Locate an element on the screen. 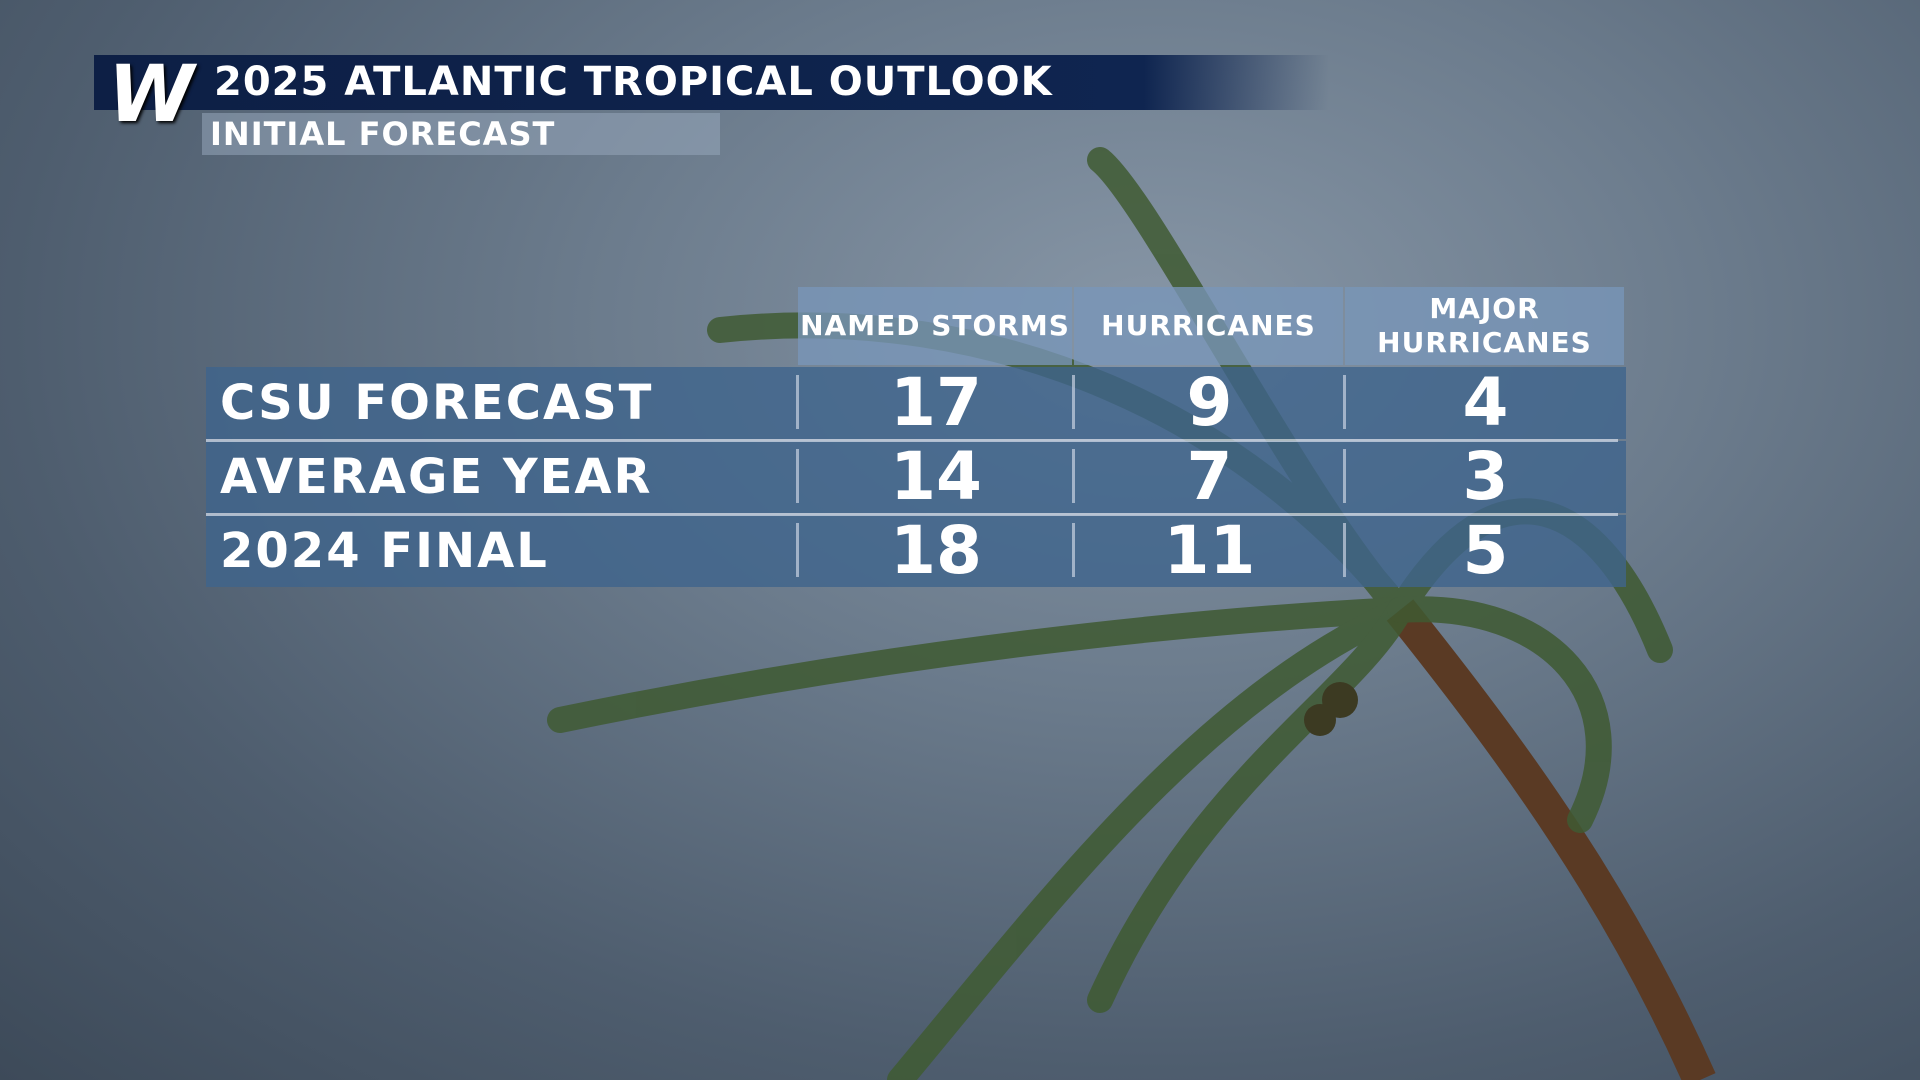 The image size is (1920, 1080). cell-value: 14 is located at coordinates (936, 476).